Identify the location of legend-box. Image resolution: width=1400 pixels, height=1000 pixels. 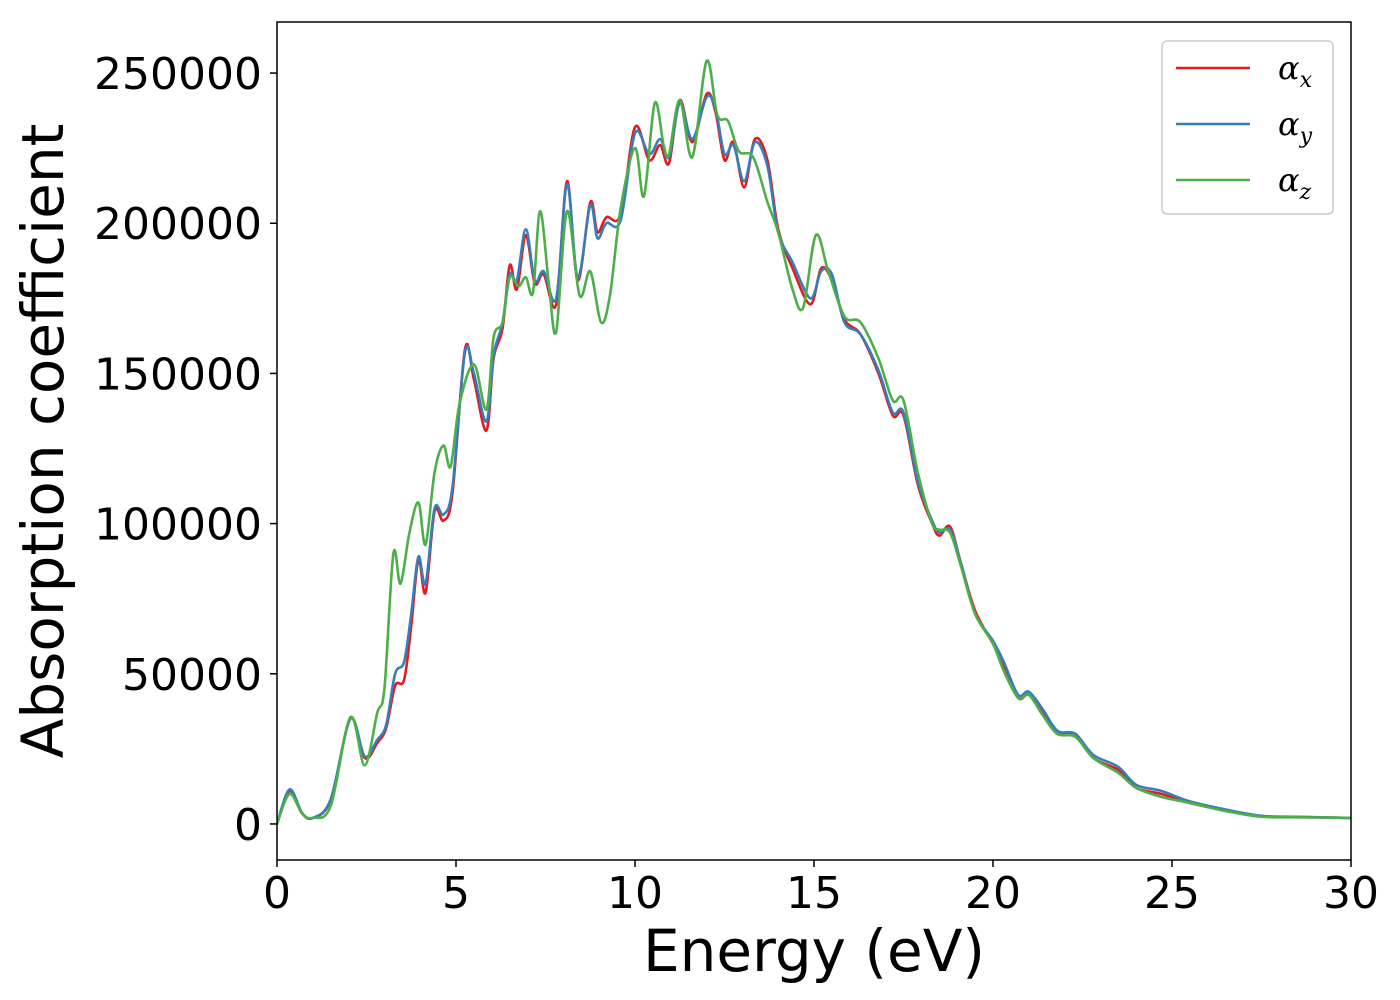
(1247, 127).